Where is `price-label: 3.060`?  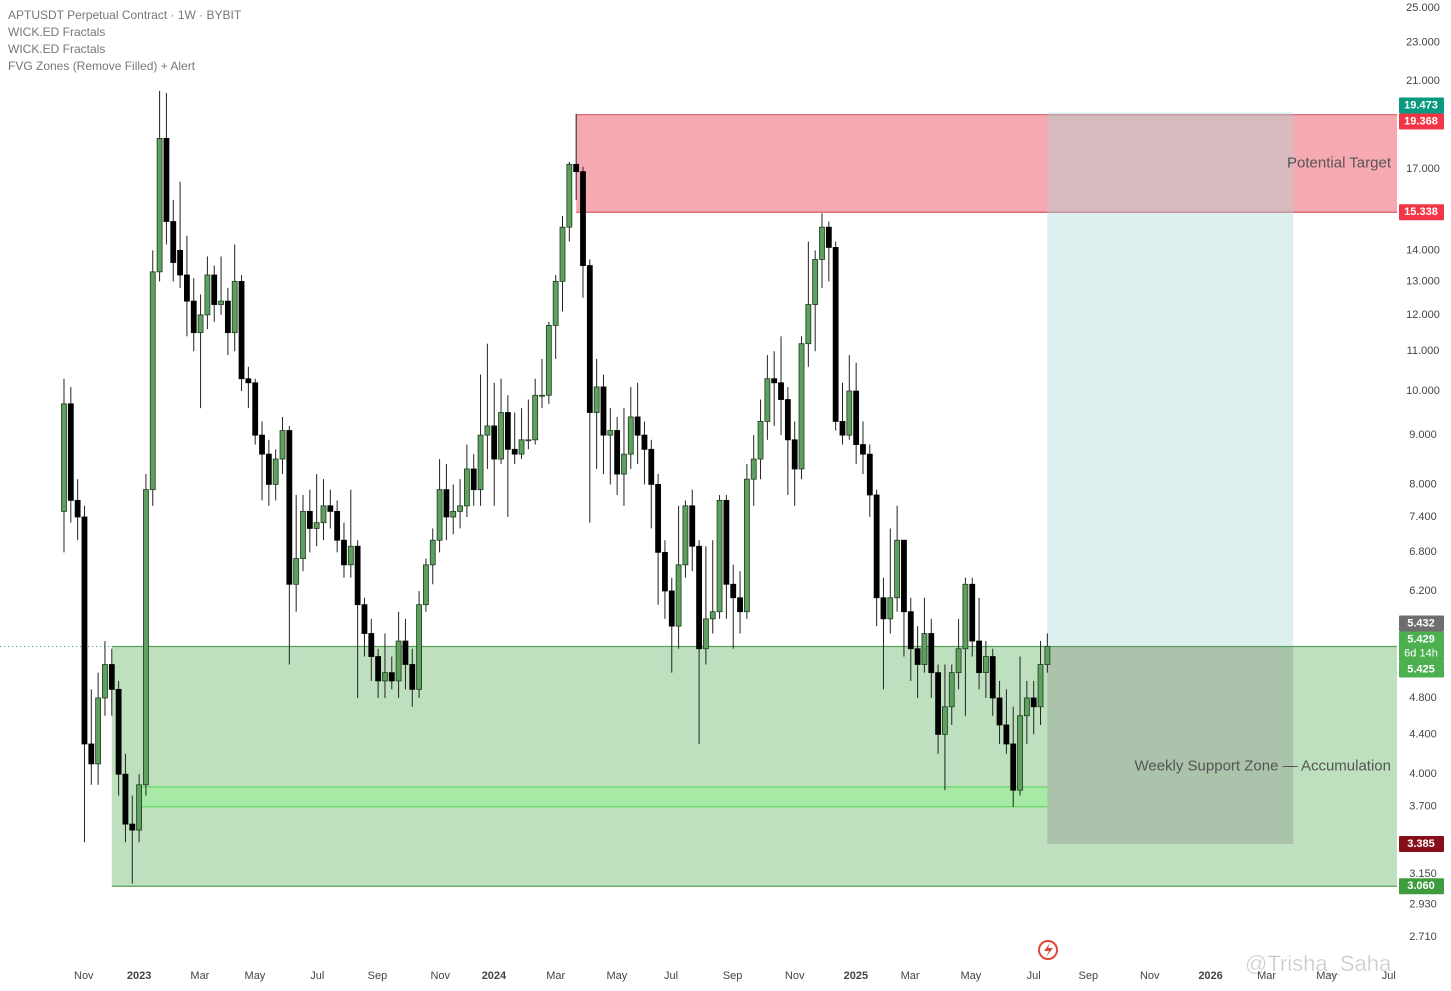 price-label: 3.060 is located at coordinates (1421, 886).